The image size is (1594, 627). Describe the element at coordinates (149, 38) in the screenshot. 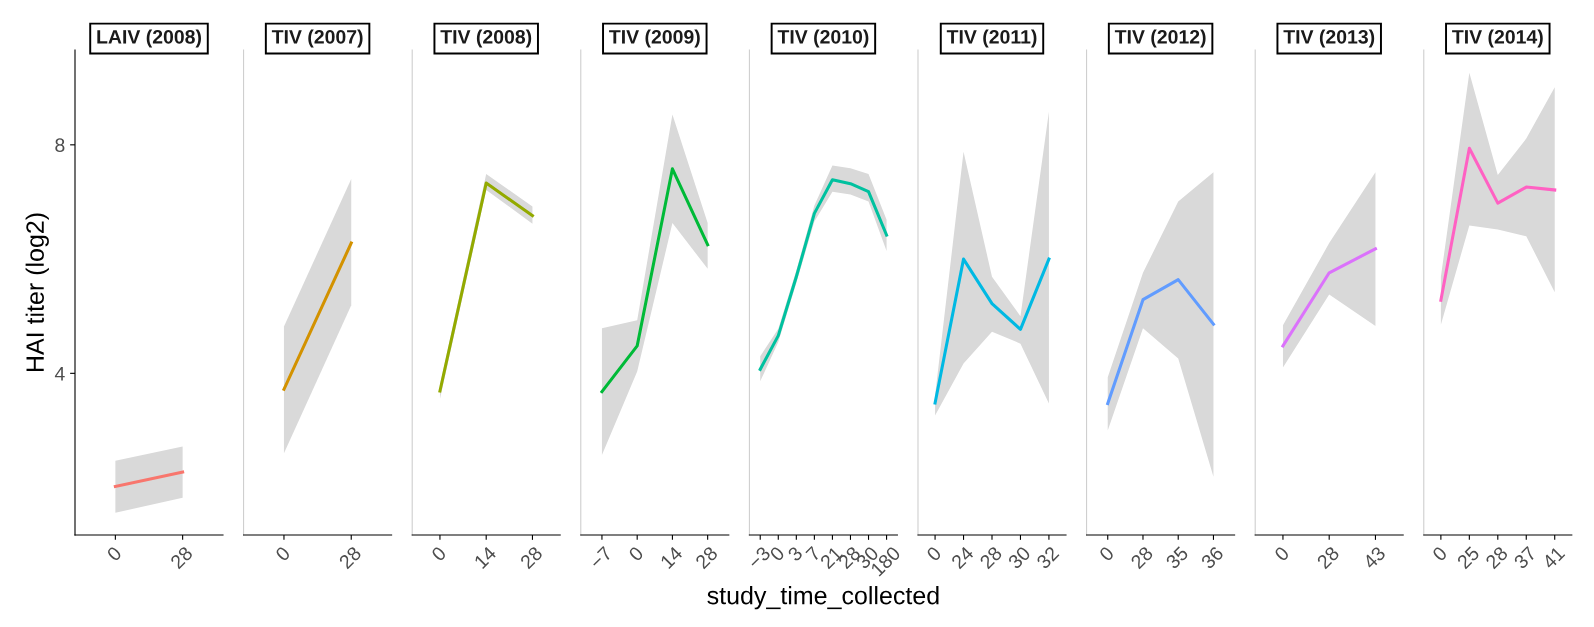

I see `chart-title: LAIV (2008)` at that location.